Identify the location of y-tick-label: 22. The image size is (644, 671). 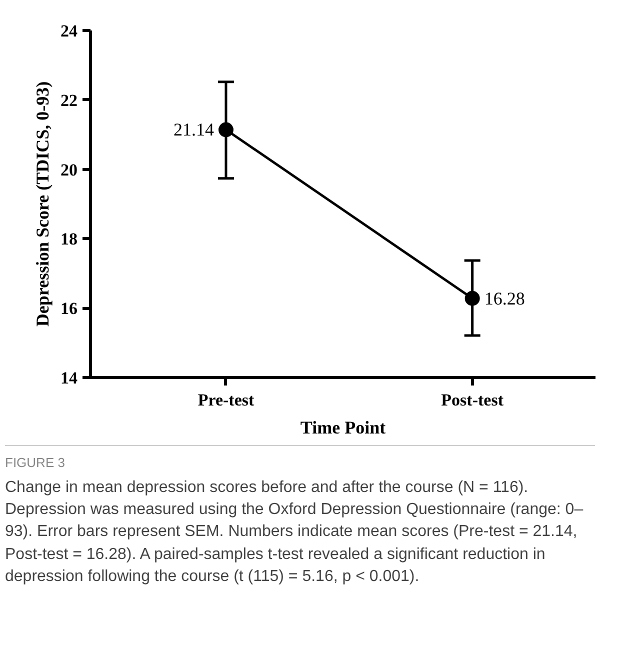
(69, 100).